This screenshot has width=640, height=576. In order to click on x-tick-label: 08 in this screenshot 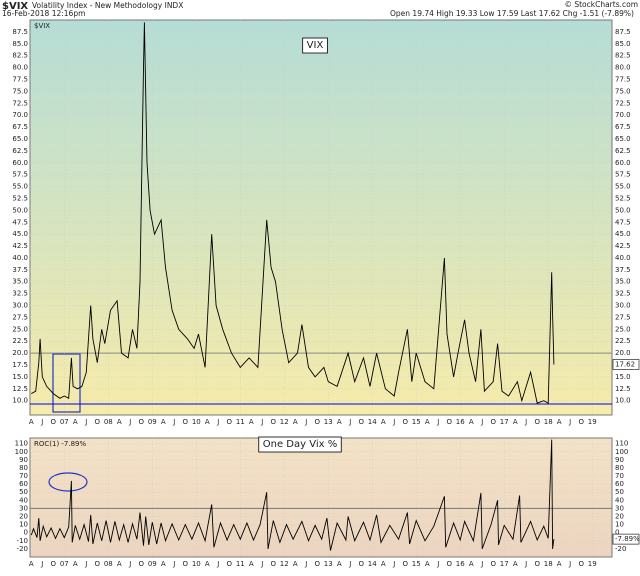, I will do `click(108, 564)`.